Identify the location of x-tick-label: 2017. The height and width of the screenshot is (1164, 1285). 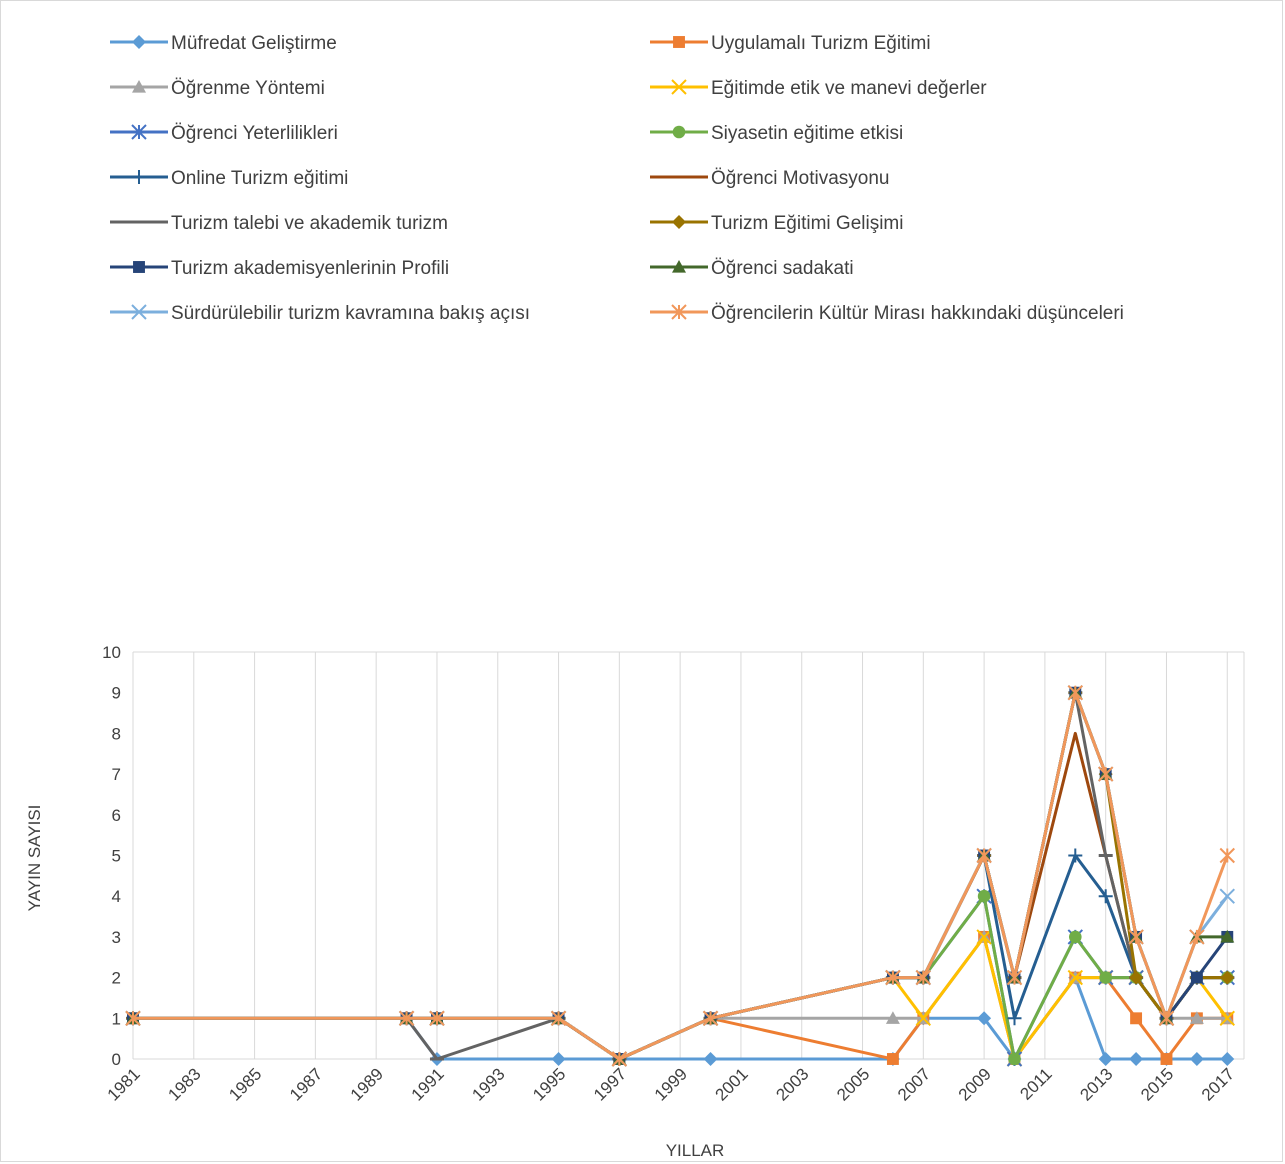
(1218, 1084).